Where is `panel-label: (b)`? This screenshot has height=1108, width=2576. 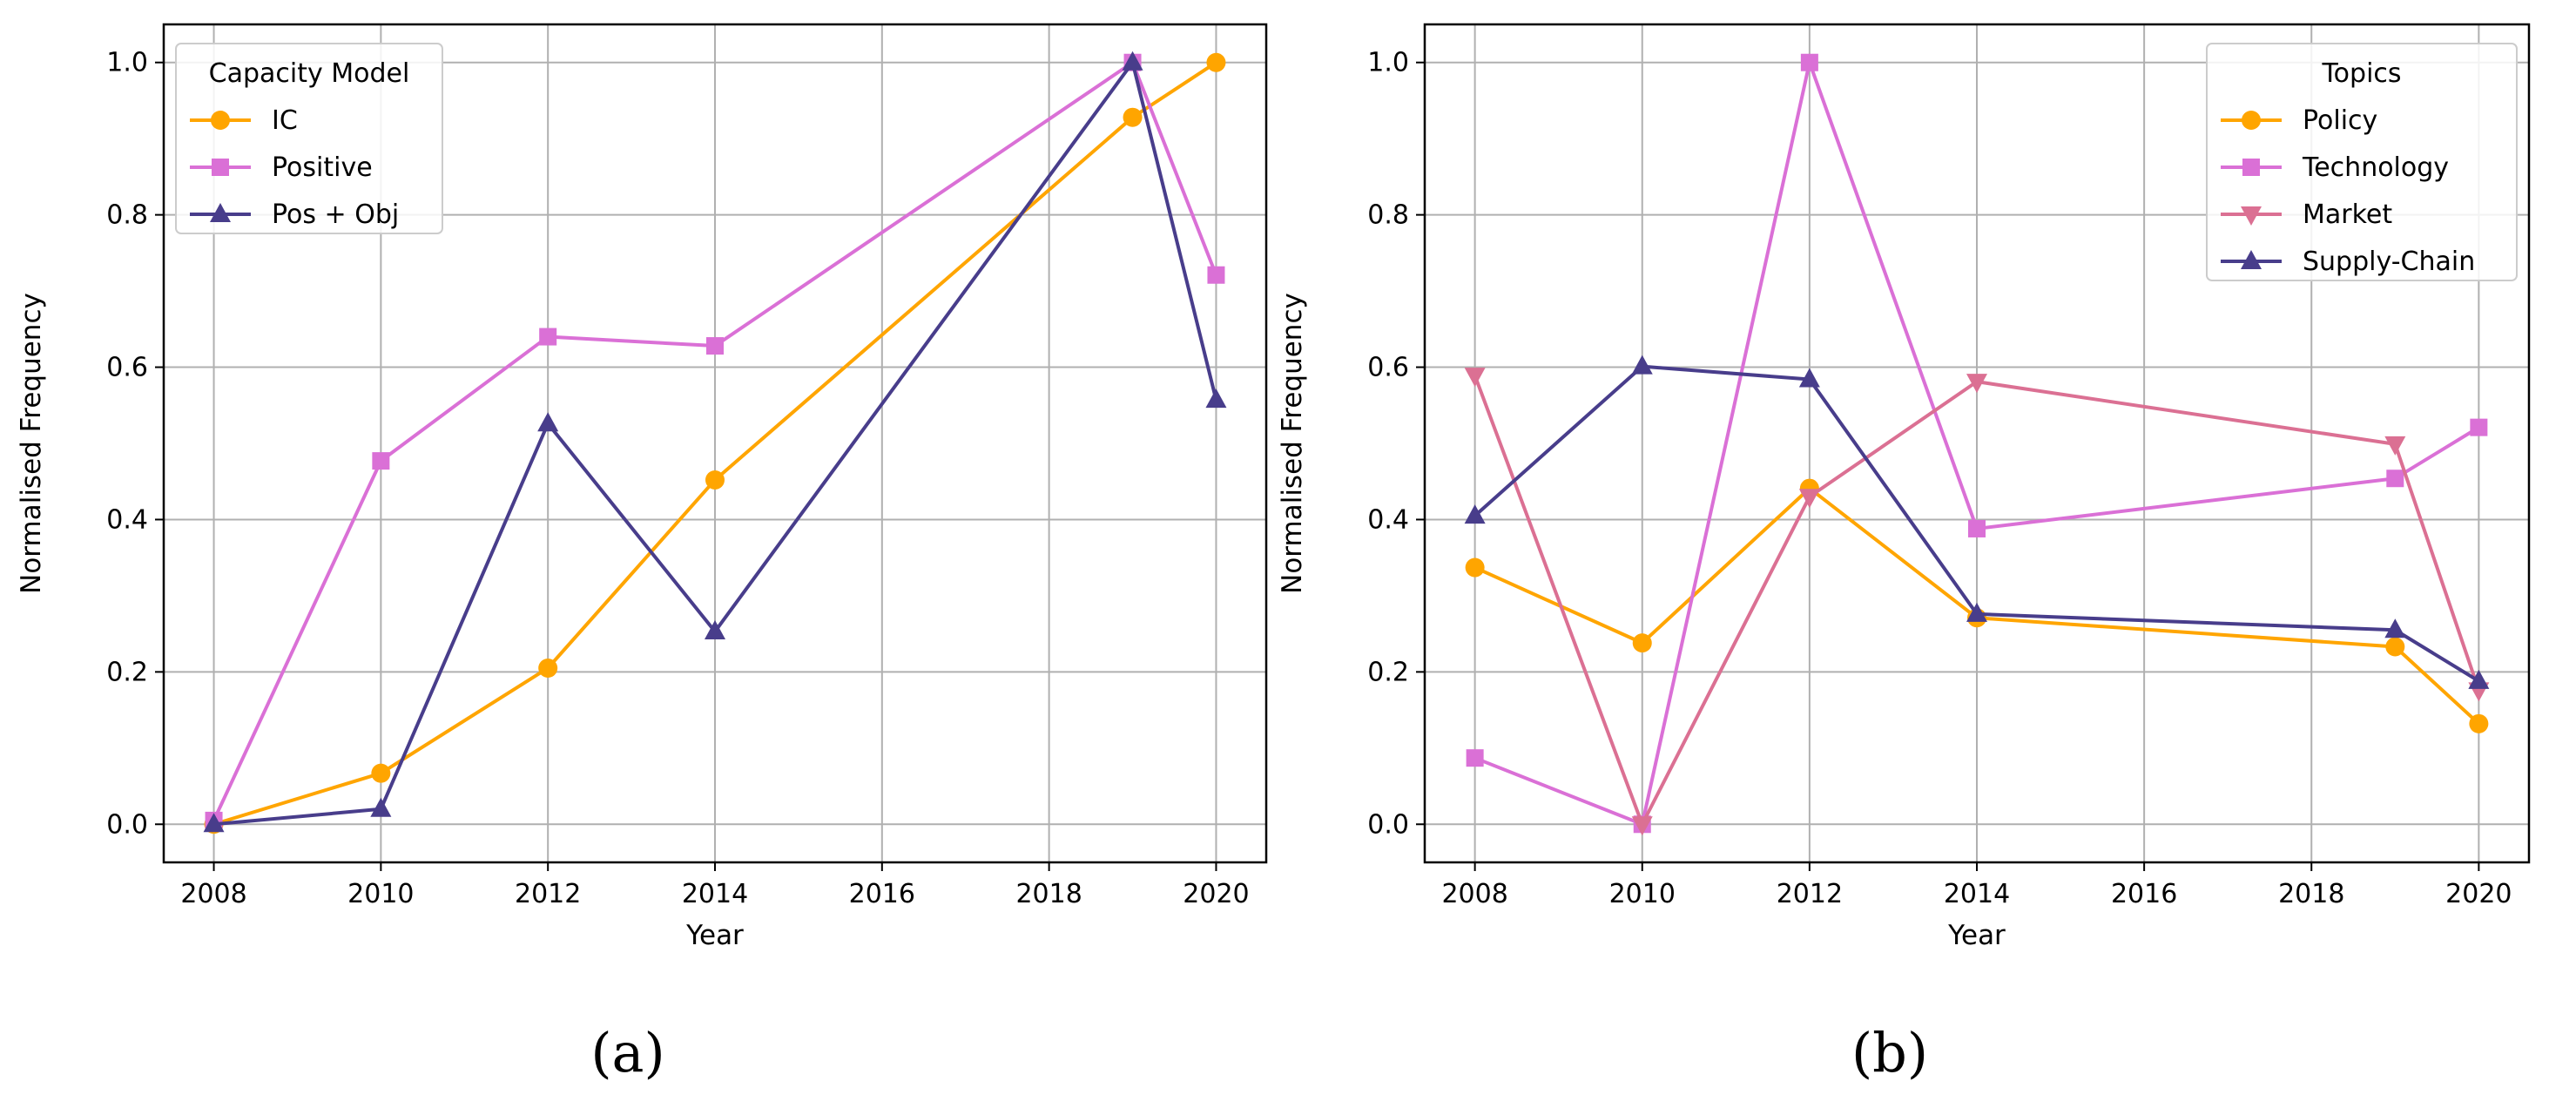
panel-label: (b) is located at coordinates (1890, 1053).